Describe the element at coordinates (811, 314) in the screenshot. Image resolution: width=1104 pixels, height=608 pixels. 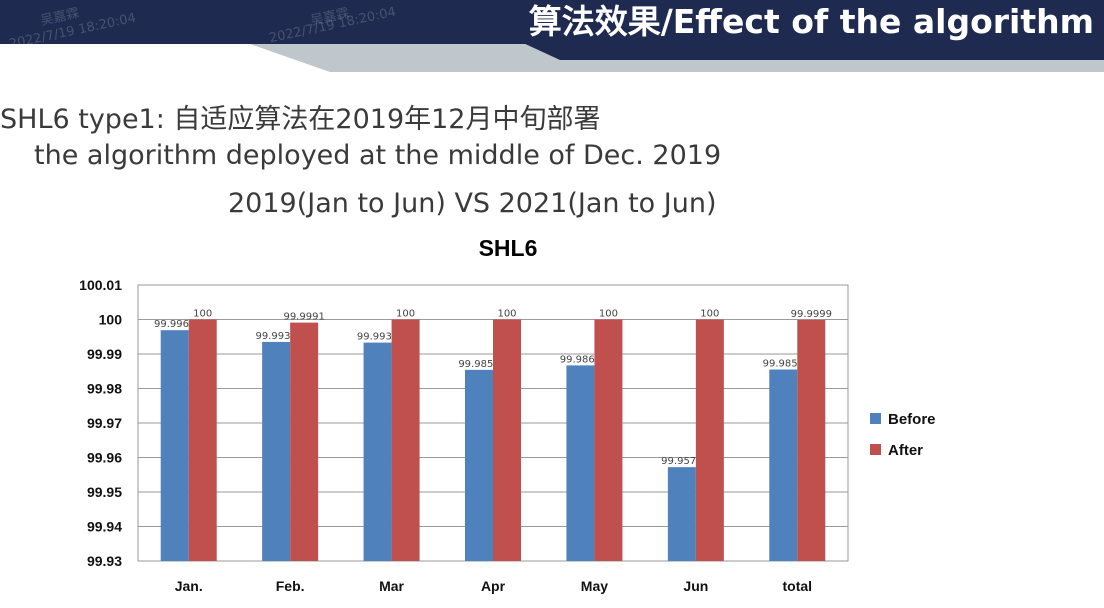
I see `data-label-after: 99.9999` at that location.